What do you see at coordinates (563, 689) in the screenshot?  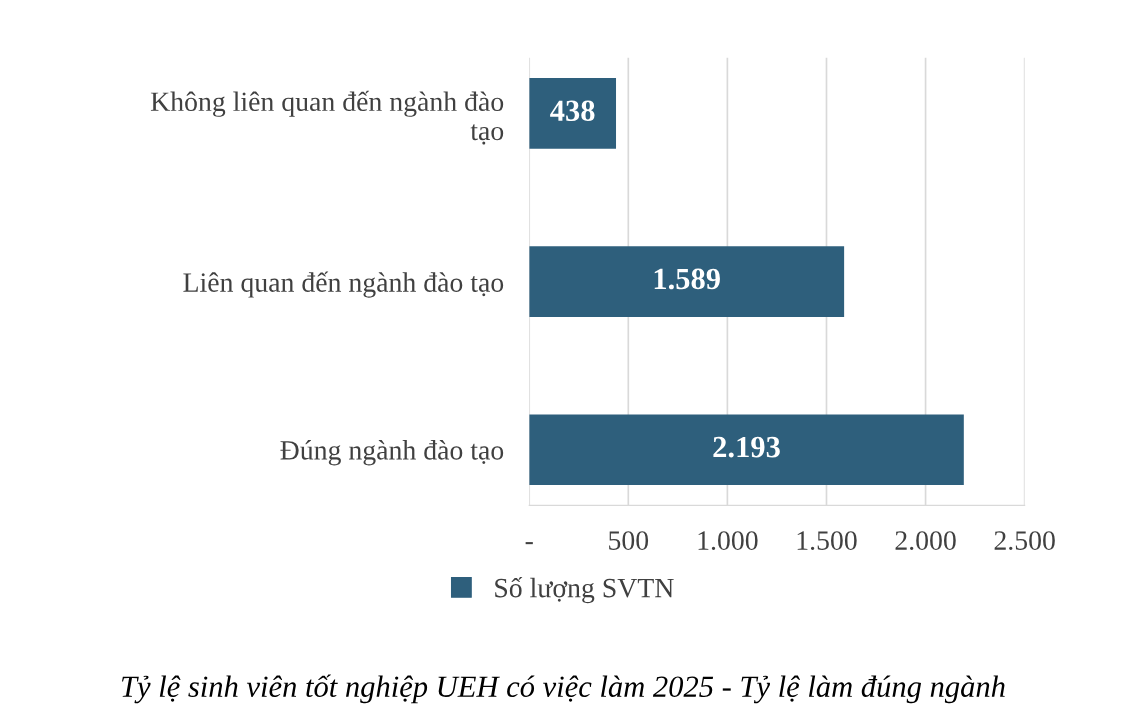 I see `text: Tỷ lệ sinh viên tốt nghiệp UEH có việc làm 2025 - Tỷ lệ làm đúng ngành` at bounding box center [563, 689].